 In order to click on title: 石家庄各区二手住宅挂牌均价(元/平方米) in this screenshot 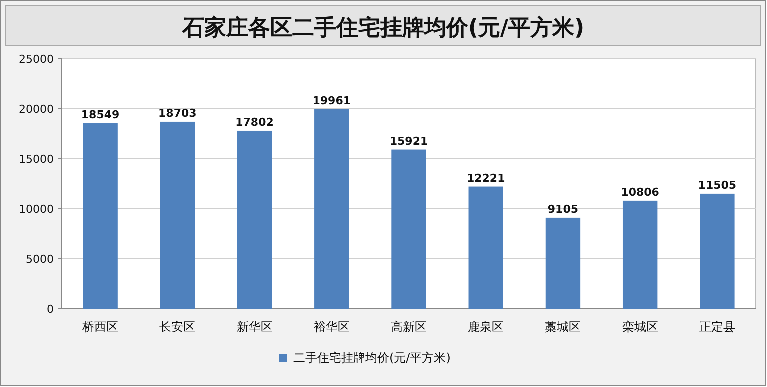, I will do `click(383, 28)`.